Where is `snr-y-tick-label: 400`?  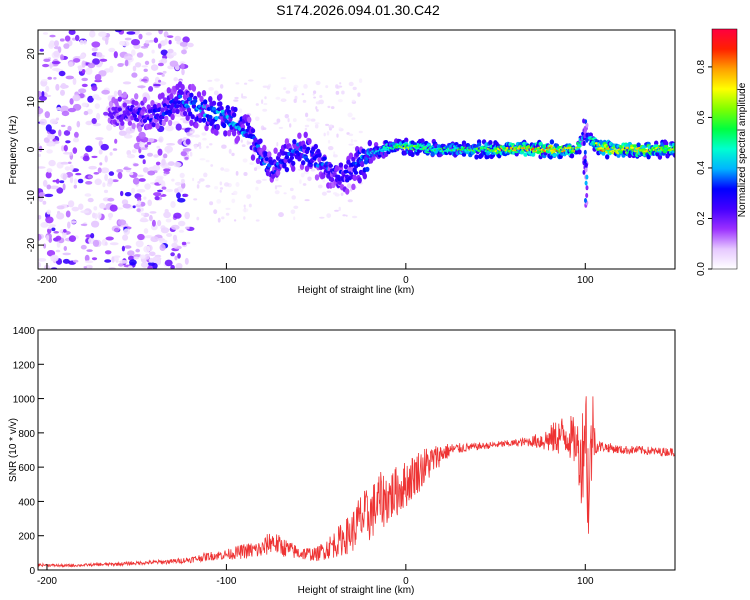
snr-y-tick-label: 400 is located at coordinates (26, 502).